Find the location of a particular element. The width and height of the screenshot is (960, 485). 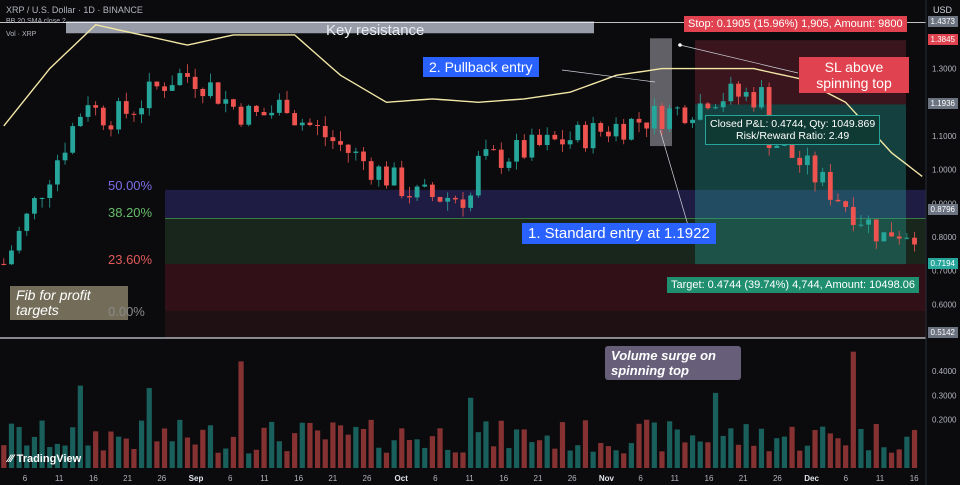

price-tick: 1.3000 is located at coordinates (944, 69).